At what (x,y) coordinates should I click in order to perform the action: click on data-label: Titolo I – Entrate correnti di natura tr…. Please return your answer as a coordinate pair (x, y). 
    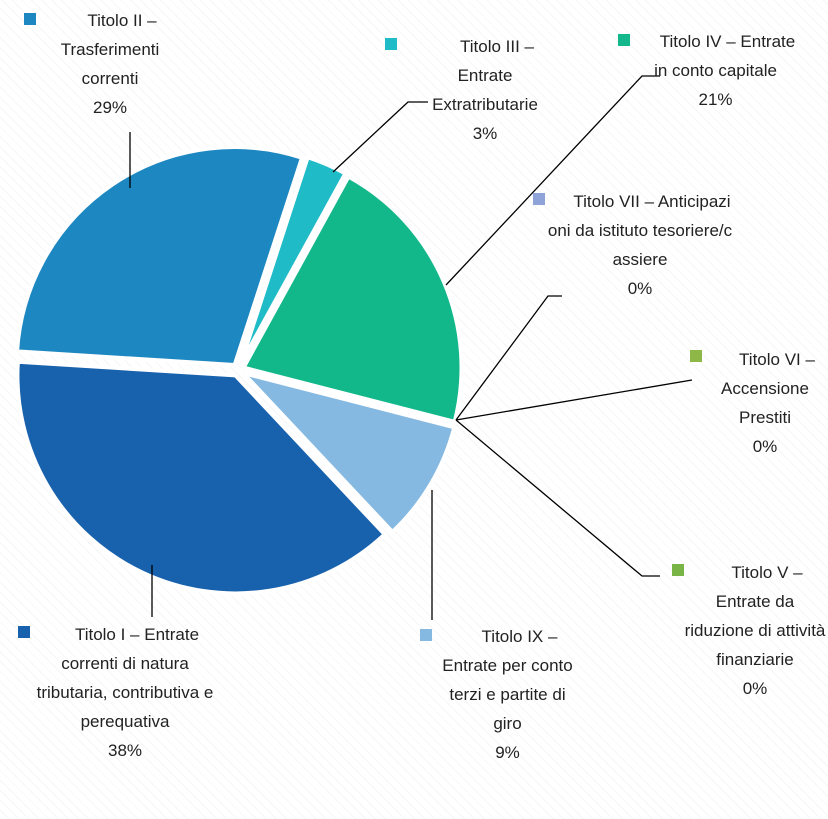
    Looking at the image, I should click on (125, 692).